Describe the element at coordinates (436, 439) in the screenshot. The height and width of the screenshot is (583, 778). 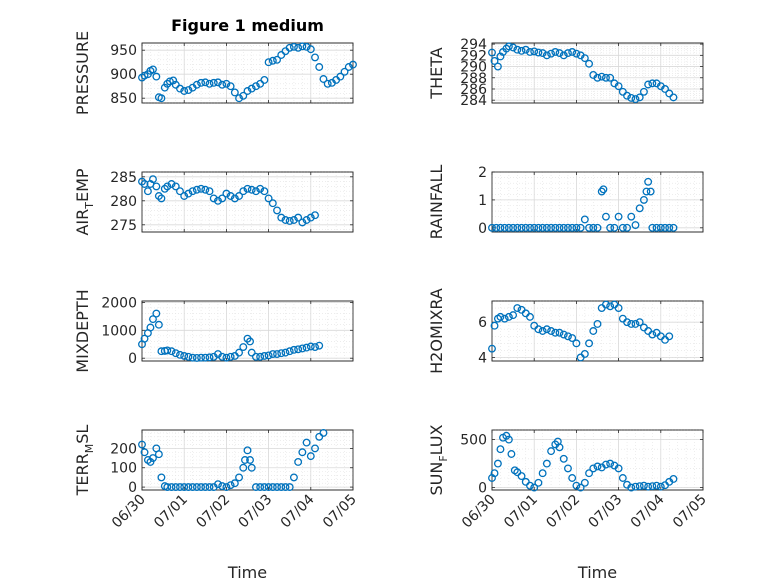
I see `y-axis-label-rest: LUX` at that location.